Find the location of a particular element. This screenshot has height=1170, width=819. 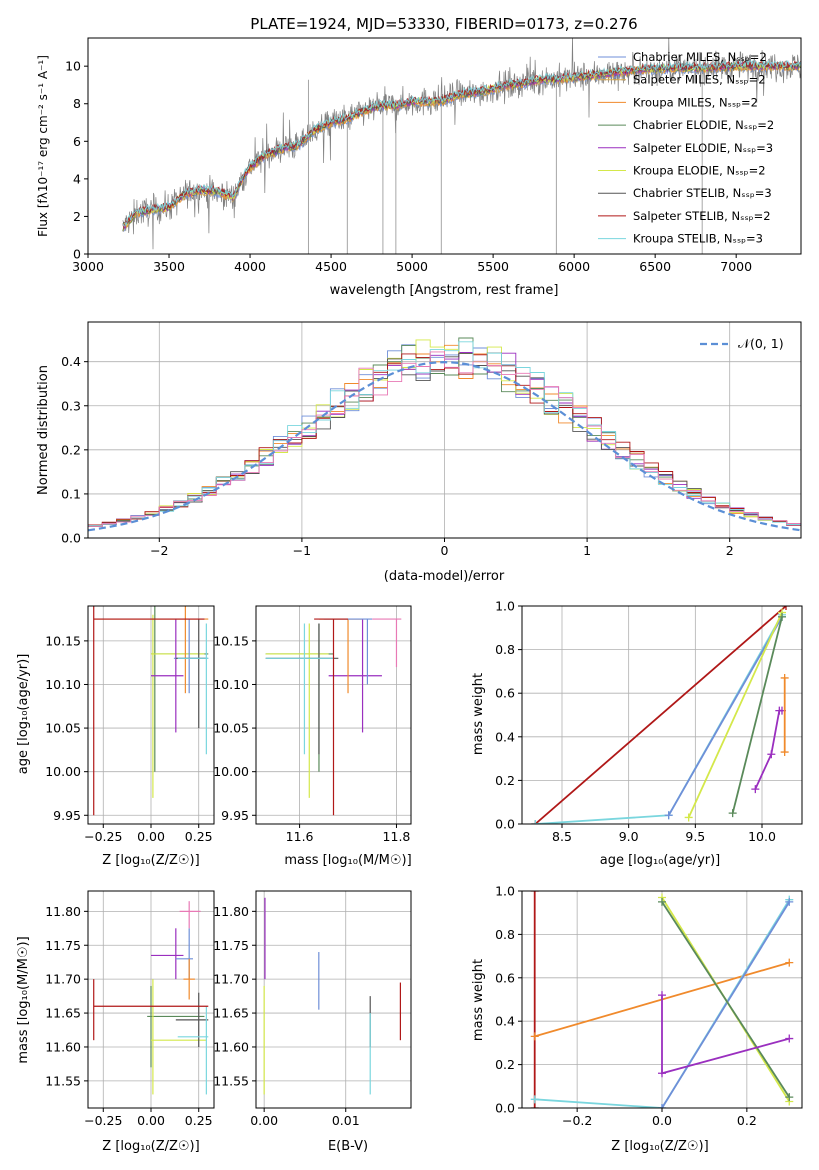

age_Z-panel: −0.25 0.00 0.25 9.95 10.00 10.05 10.10 10.15 is located at coordinates (130, 724).